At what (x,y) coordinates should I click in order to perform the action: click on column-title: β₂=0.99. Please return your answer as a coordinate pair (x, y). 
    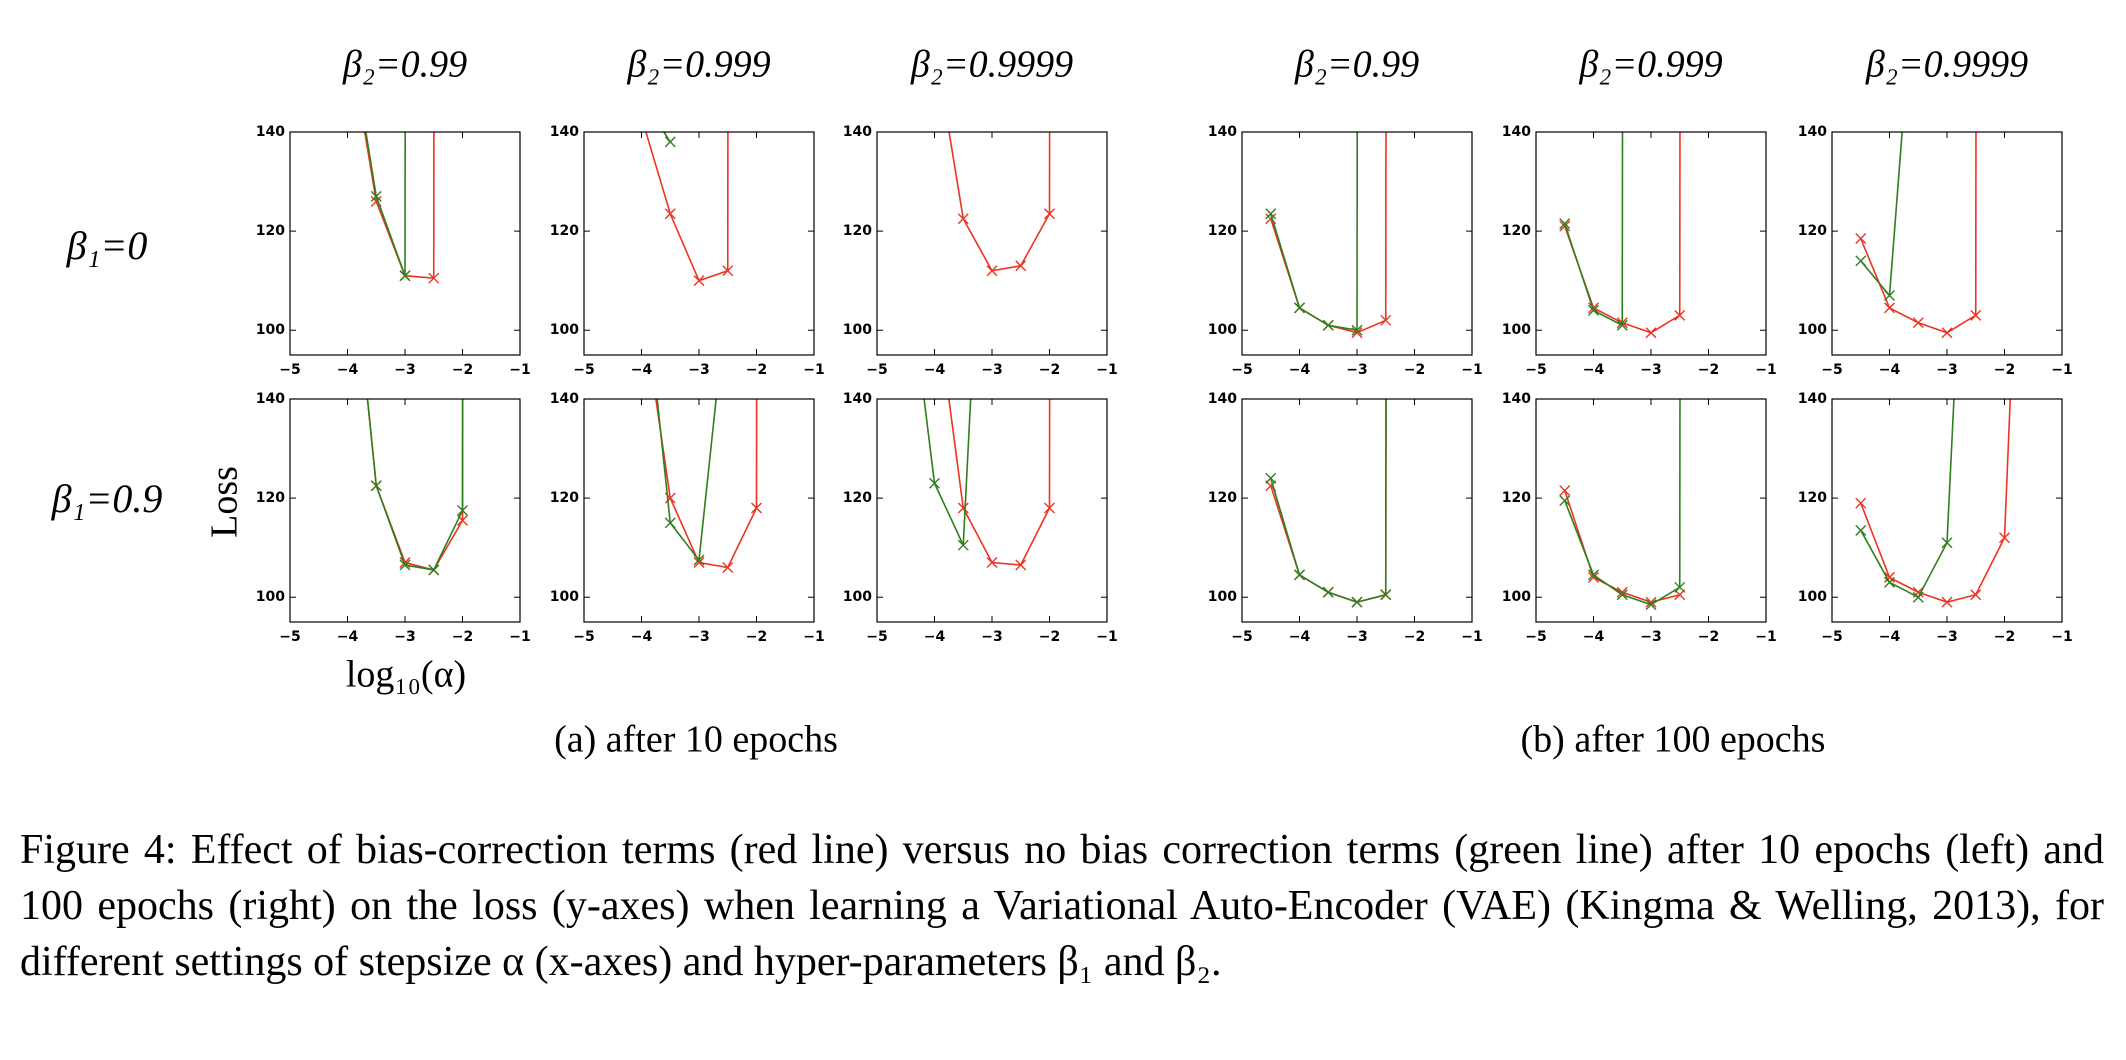
    Looking at the image, I should click on (404, 65).